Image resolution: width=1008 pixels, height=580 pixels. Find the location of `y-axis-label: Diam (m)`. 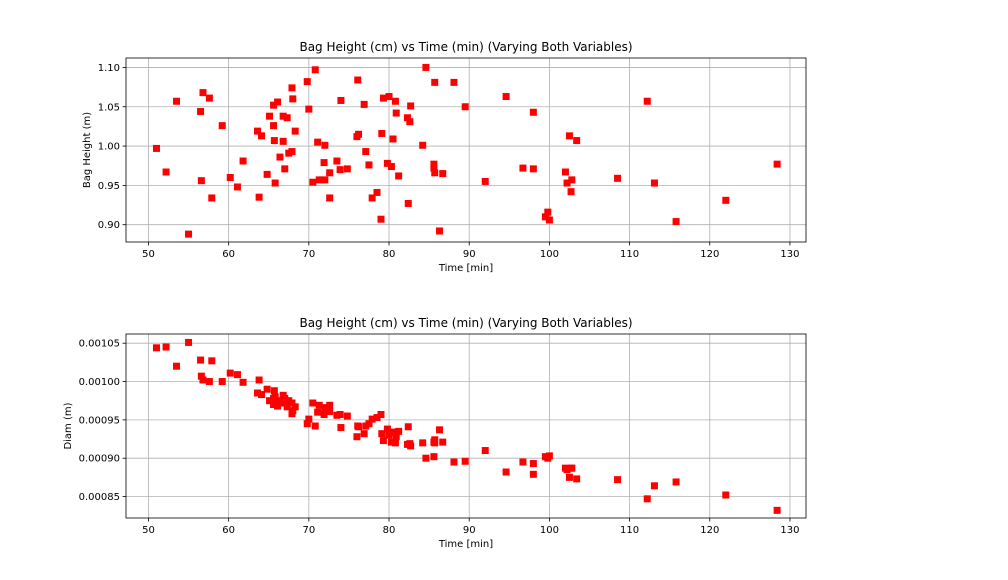

y-axis-label: Diam (m) is located at coordinates (68, 425).